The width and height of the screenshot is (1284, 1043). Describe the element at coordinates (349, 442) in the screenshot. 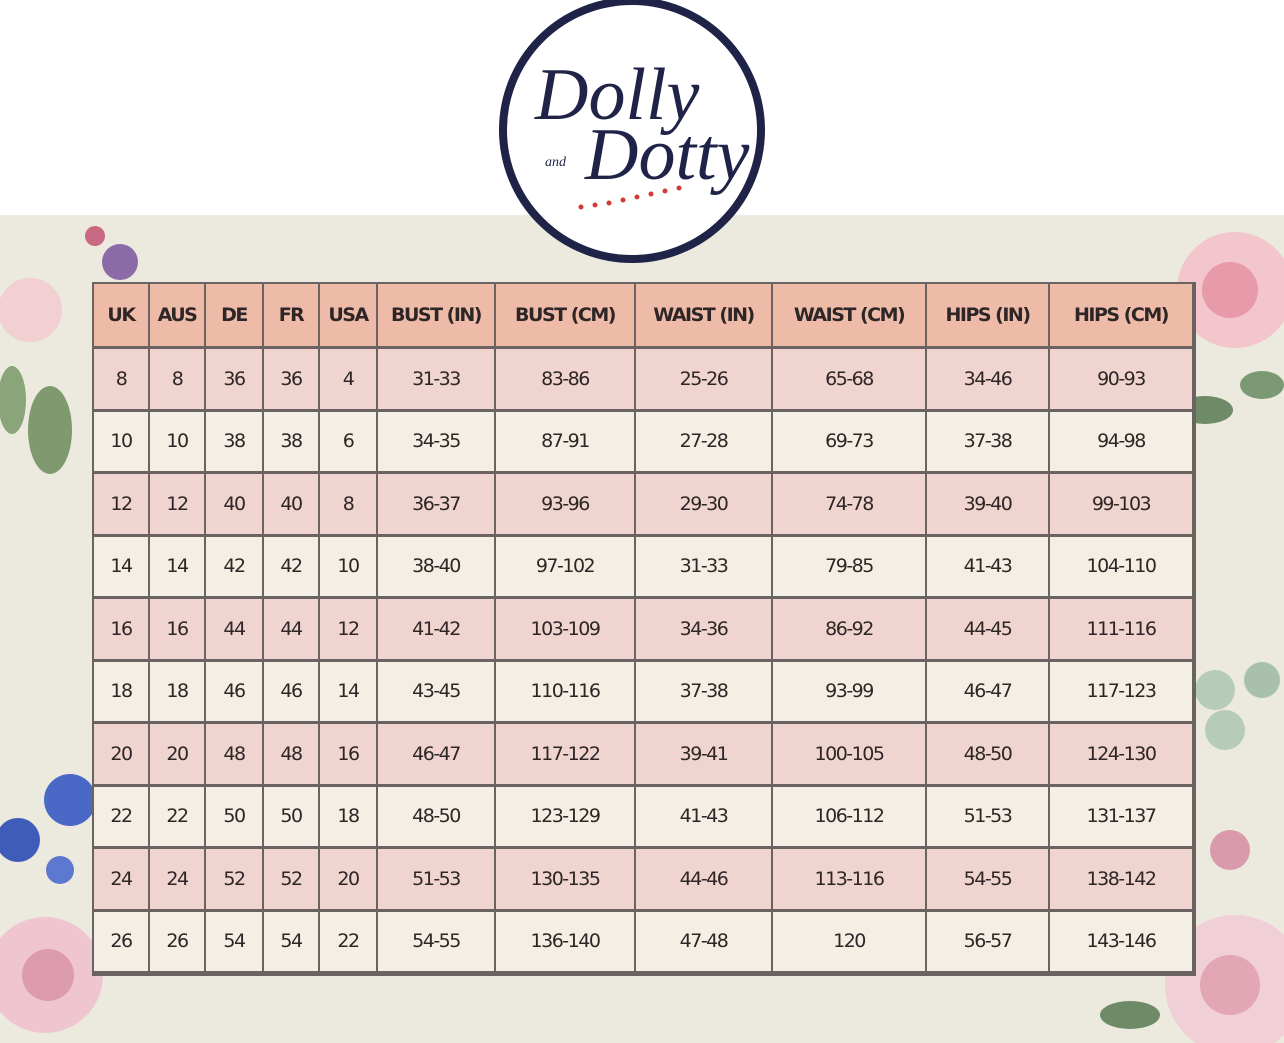

I see `table-cell: 6` at that location.